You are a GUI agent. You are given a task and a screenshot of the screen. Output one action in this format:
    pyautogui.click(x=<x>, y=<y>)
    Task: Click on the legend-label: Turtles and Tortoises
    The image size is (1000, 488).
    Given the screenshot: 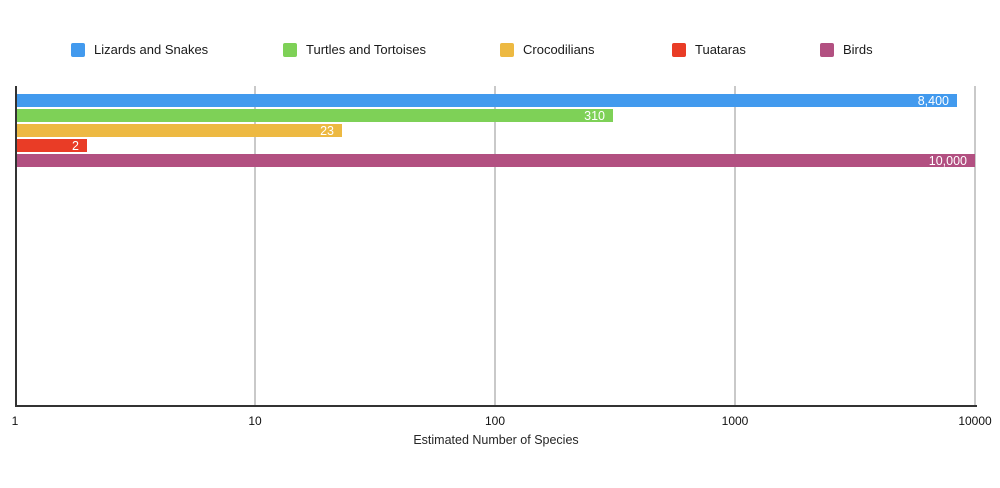 What is the action you would take?
    pyautogui.click(x=366, y=49)
    